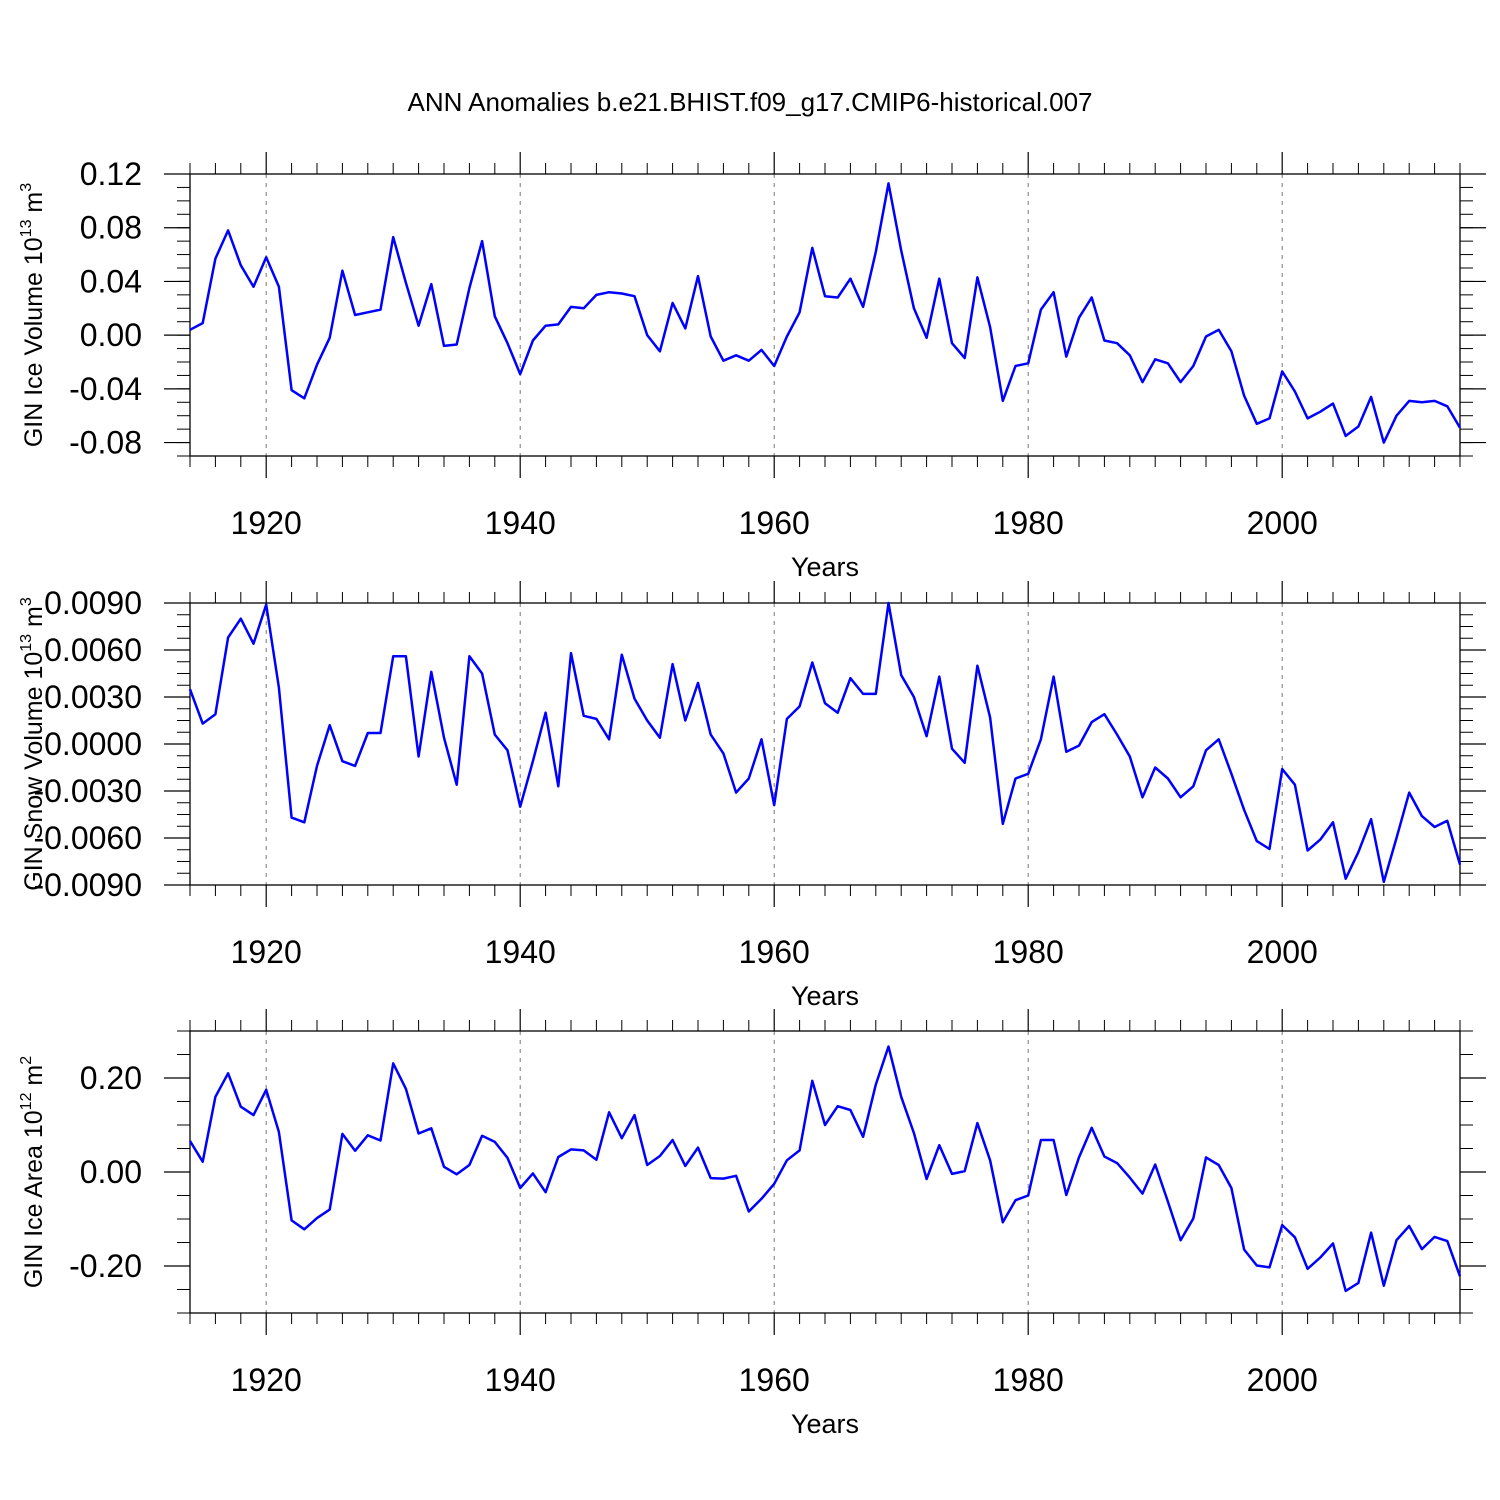  Describe the element at coordinates (93, 603) in the screenshot. I see `y-tick-label: 0.0090` at that location.